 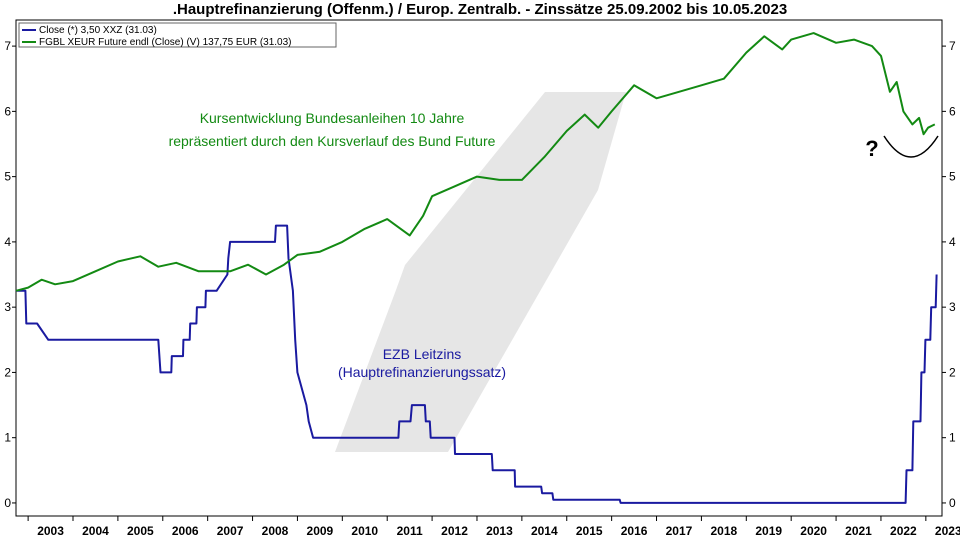 I want to click on x-tick-label-2022: 2022, so click(x=903, y=531).